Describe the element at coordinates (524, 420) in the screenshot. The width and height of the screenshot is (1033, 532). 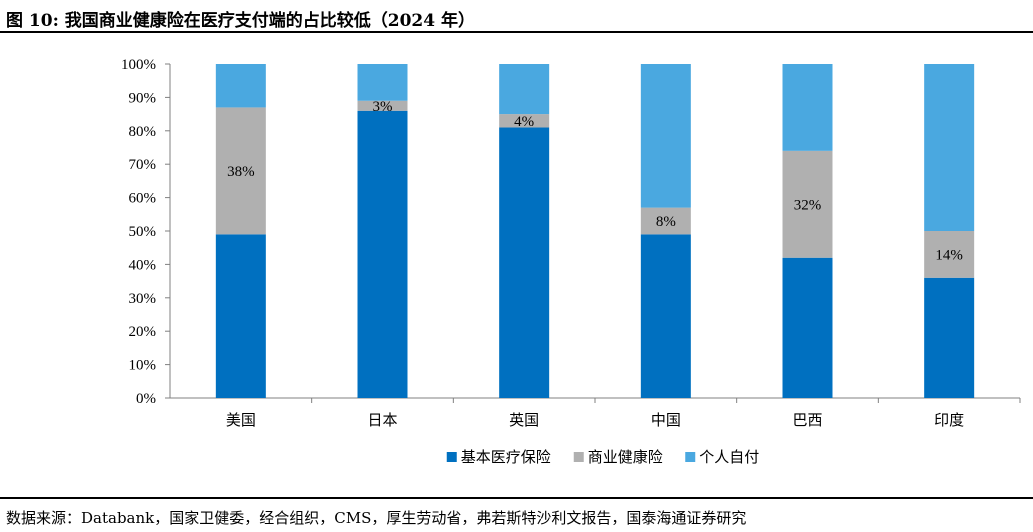
I see `x-tick-label: 英国` at that location.